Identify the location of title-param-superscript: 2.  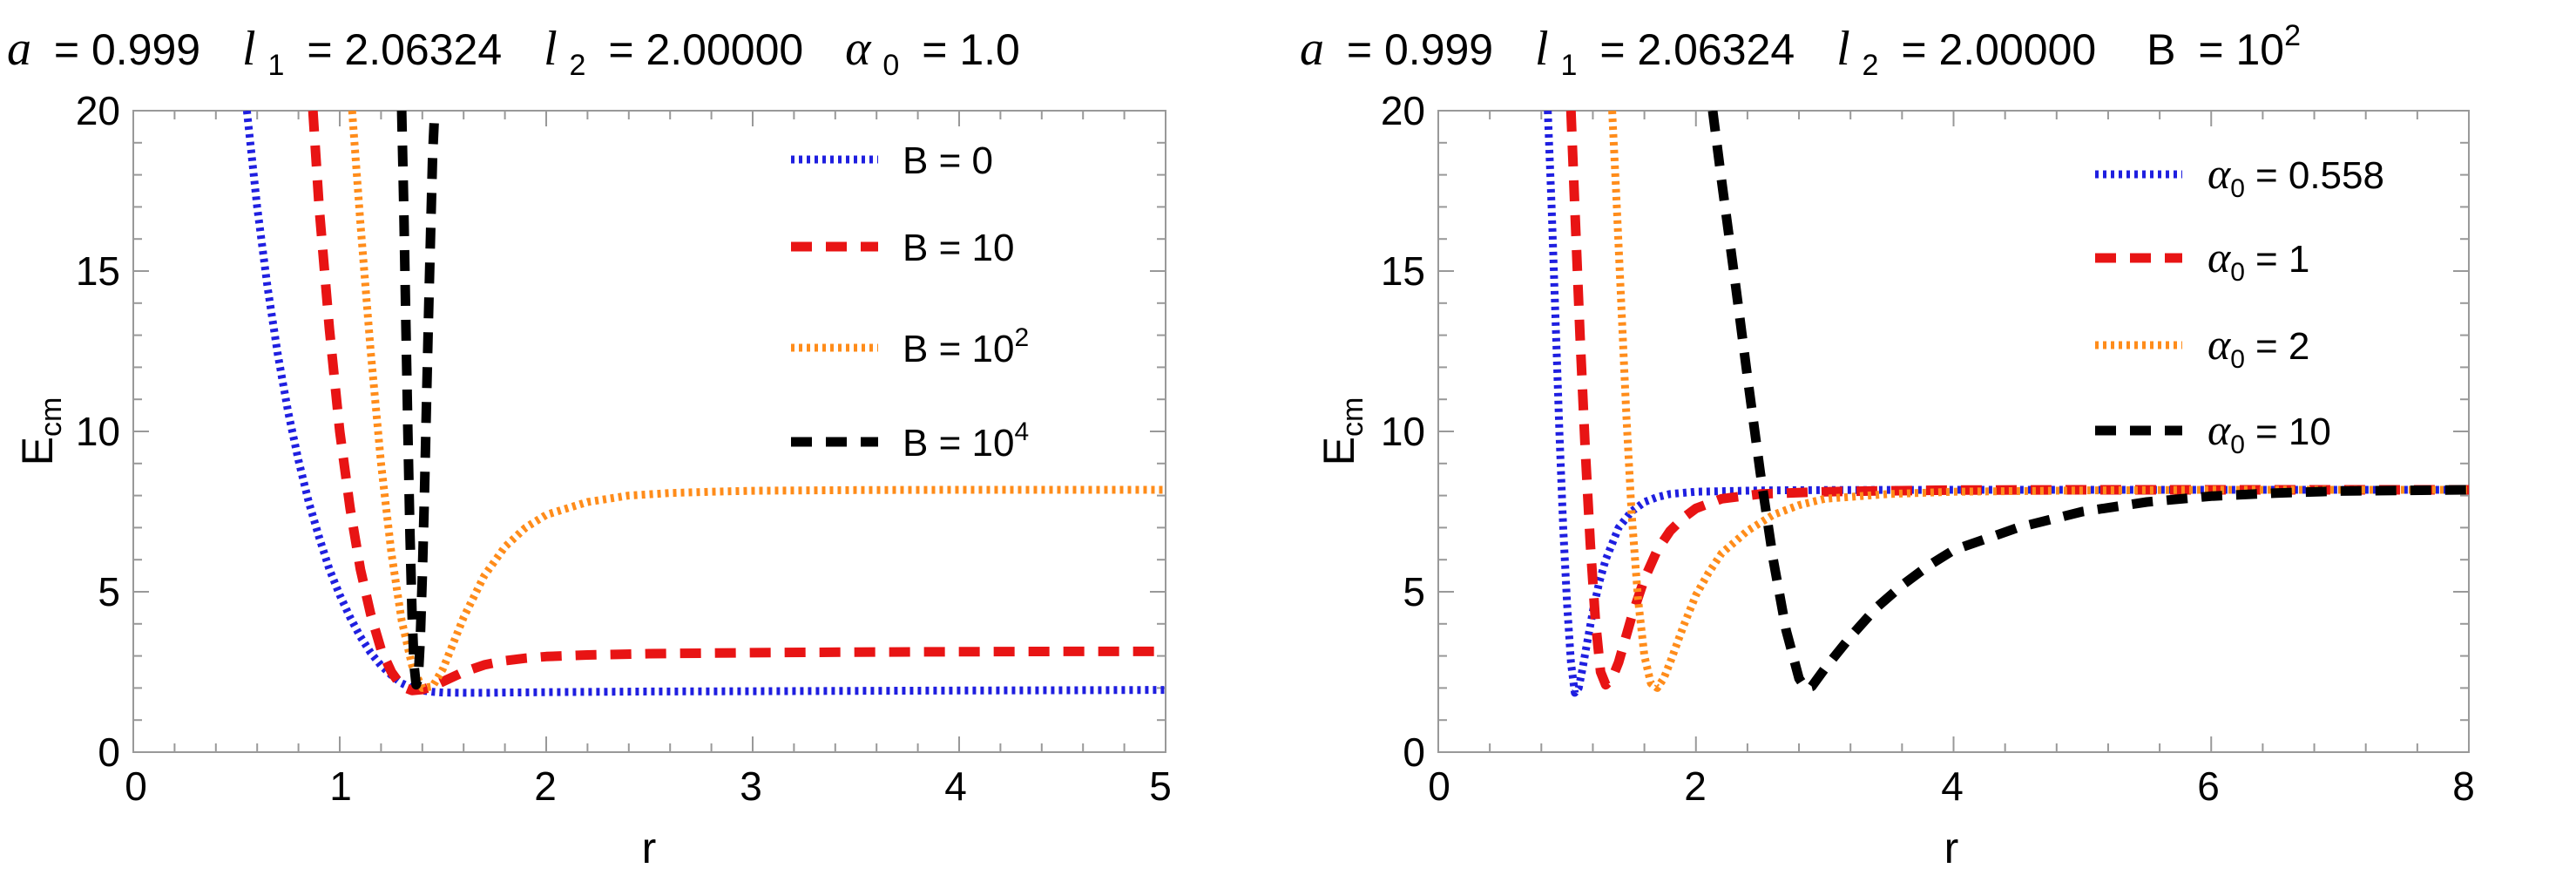
(2292, 35).